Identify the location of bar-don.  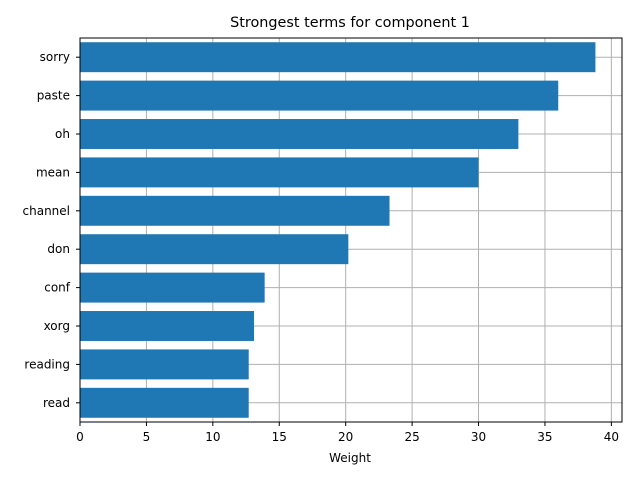
(214, 249).